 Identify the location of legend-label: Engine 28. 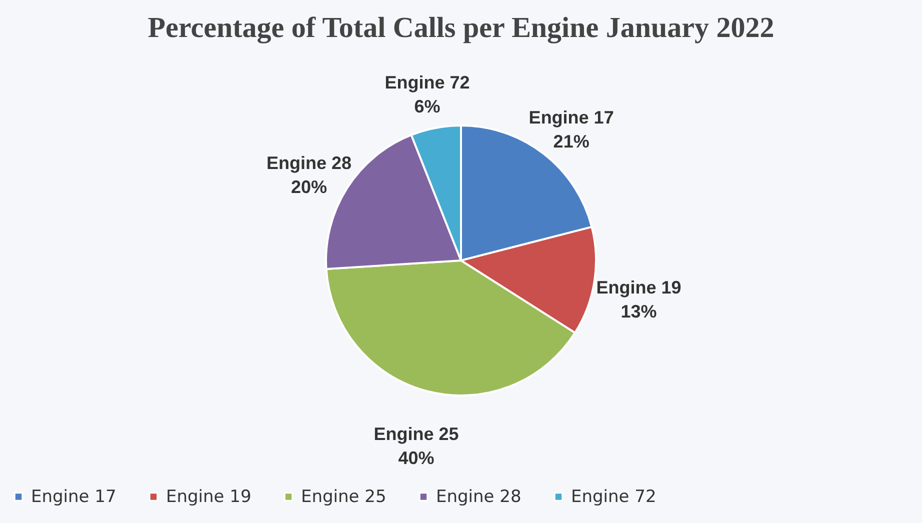
(479, 496).